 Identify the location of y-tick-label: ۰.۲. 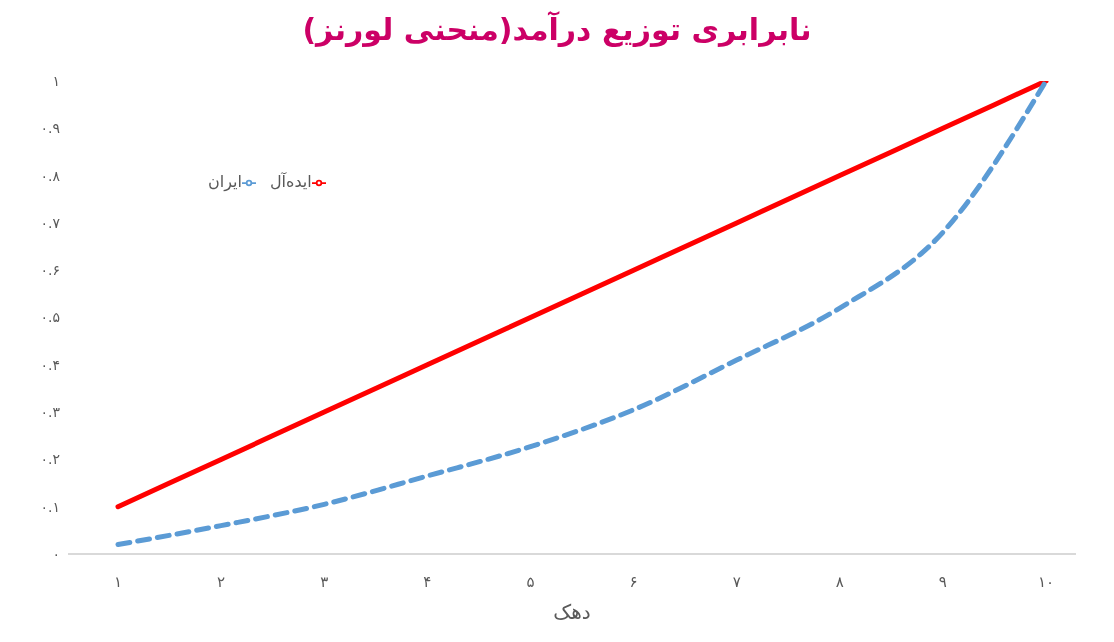
(50, 459).